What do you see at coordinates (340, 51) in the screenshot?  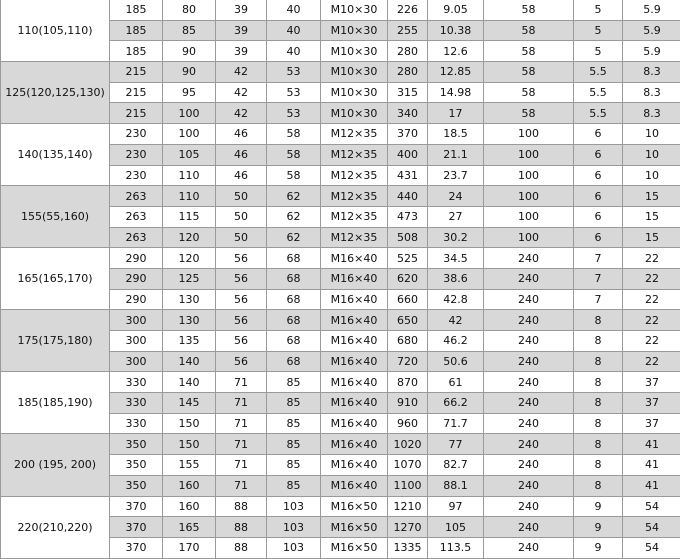 I see `table-row: 185 90 39 40 M10×30 280 12.6 58 5 5.9` at bounding box center [340, 51].